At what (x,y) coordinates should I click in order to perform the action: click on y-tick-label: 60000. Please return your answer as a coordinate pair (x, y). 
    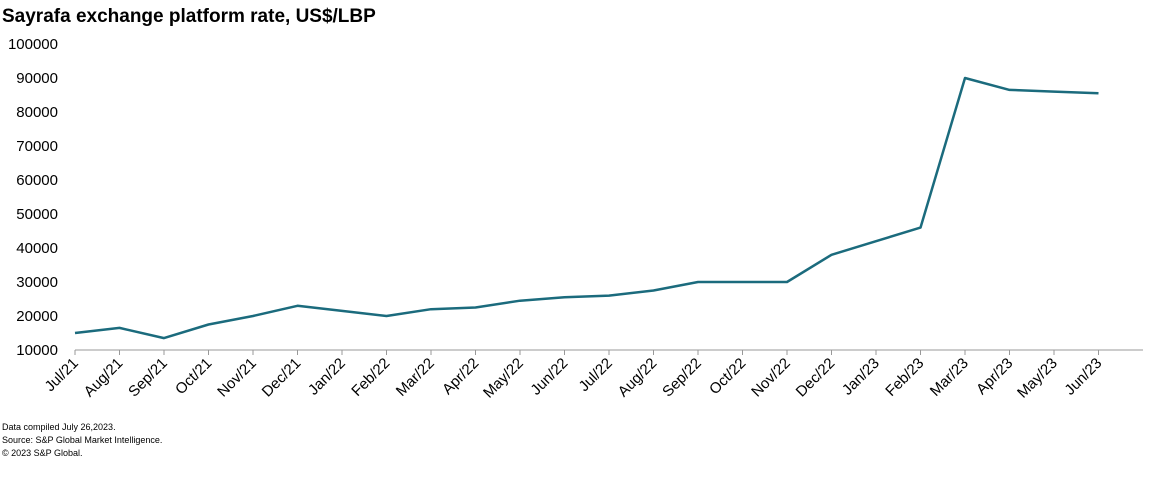
    Looking at the image, I should click on (37, 180).